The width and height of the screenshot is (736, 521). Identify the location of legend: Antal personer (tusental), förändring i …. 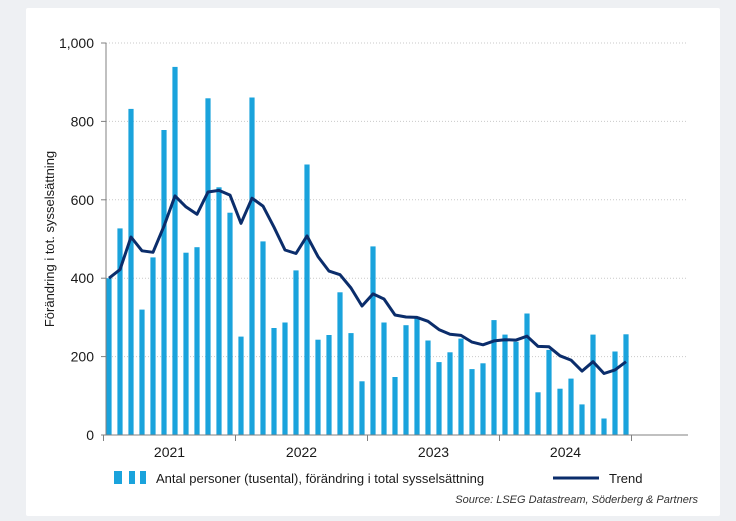
(378, 478).